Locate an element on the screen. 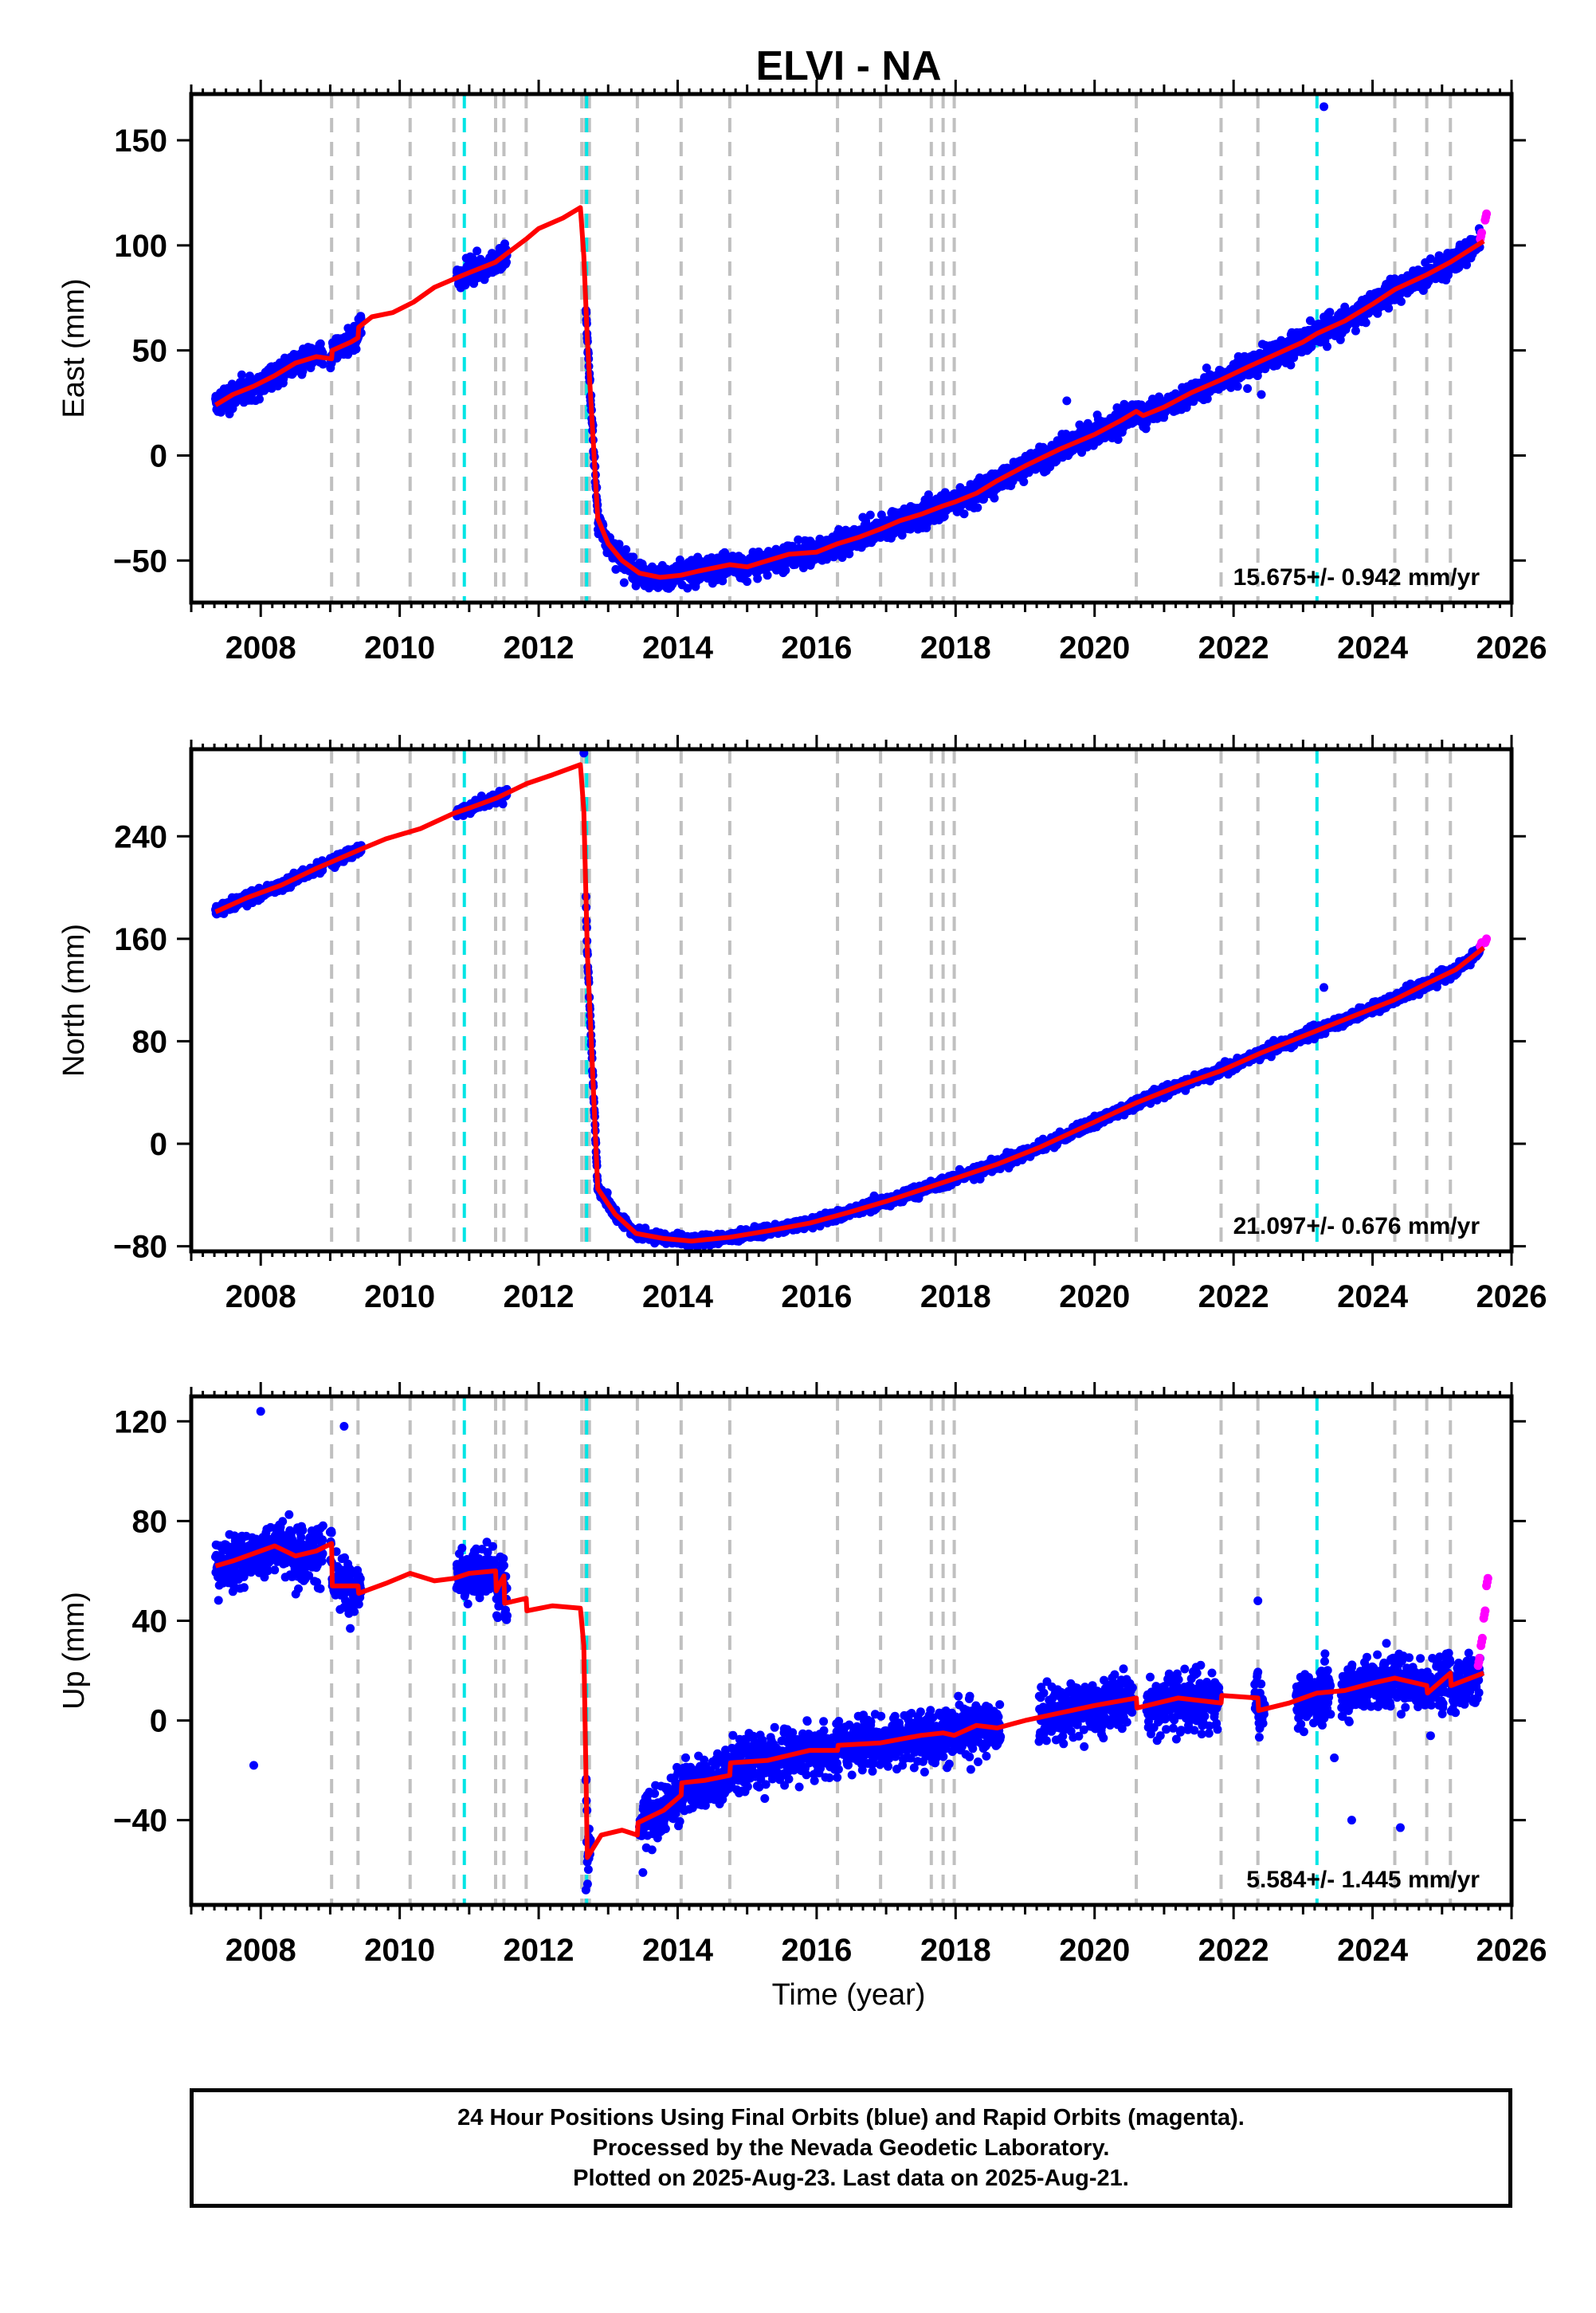 The image size is (1596, 2313). x-tick-label: 2016 is located at coordinates (817, 648).